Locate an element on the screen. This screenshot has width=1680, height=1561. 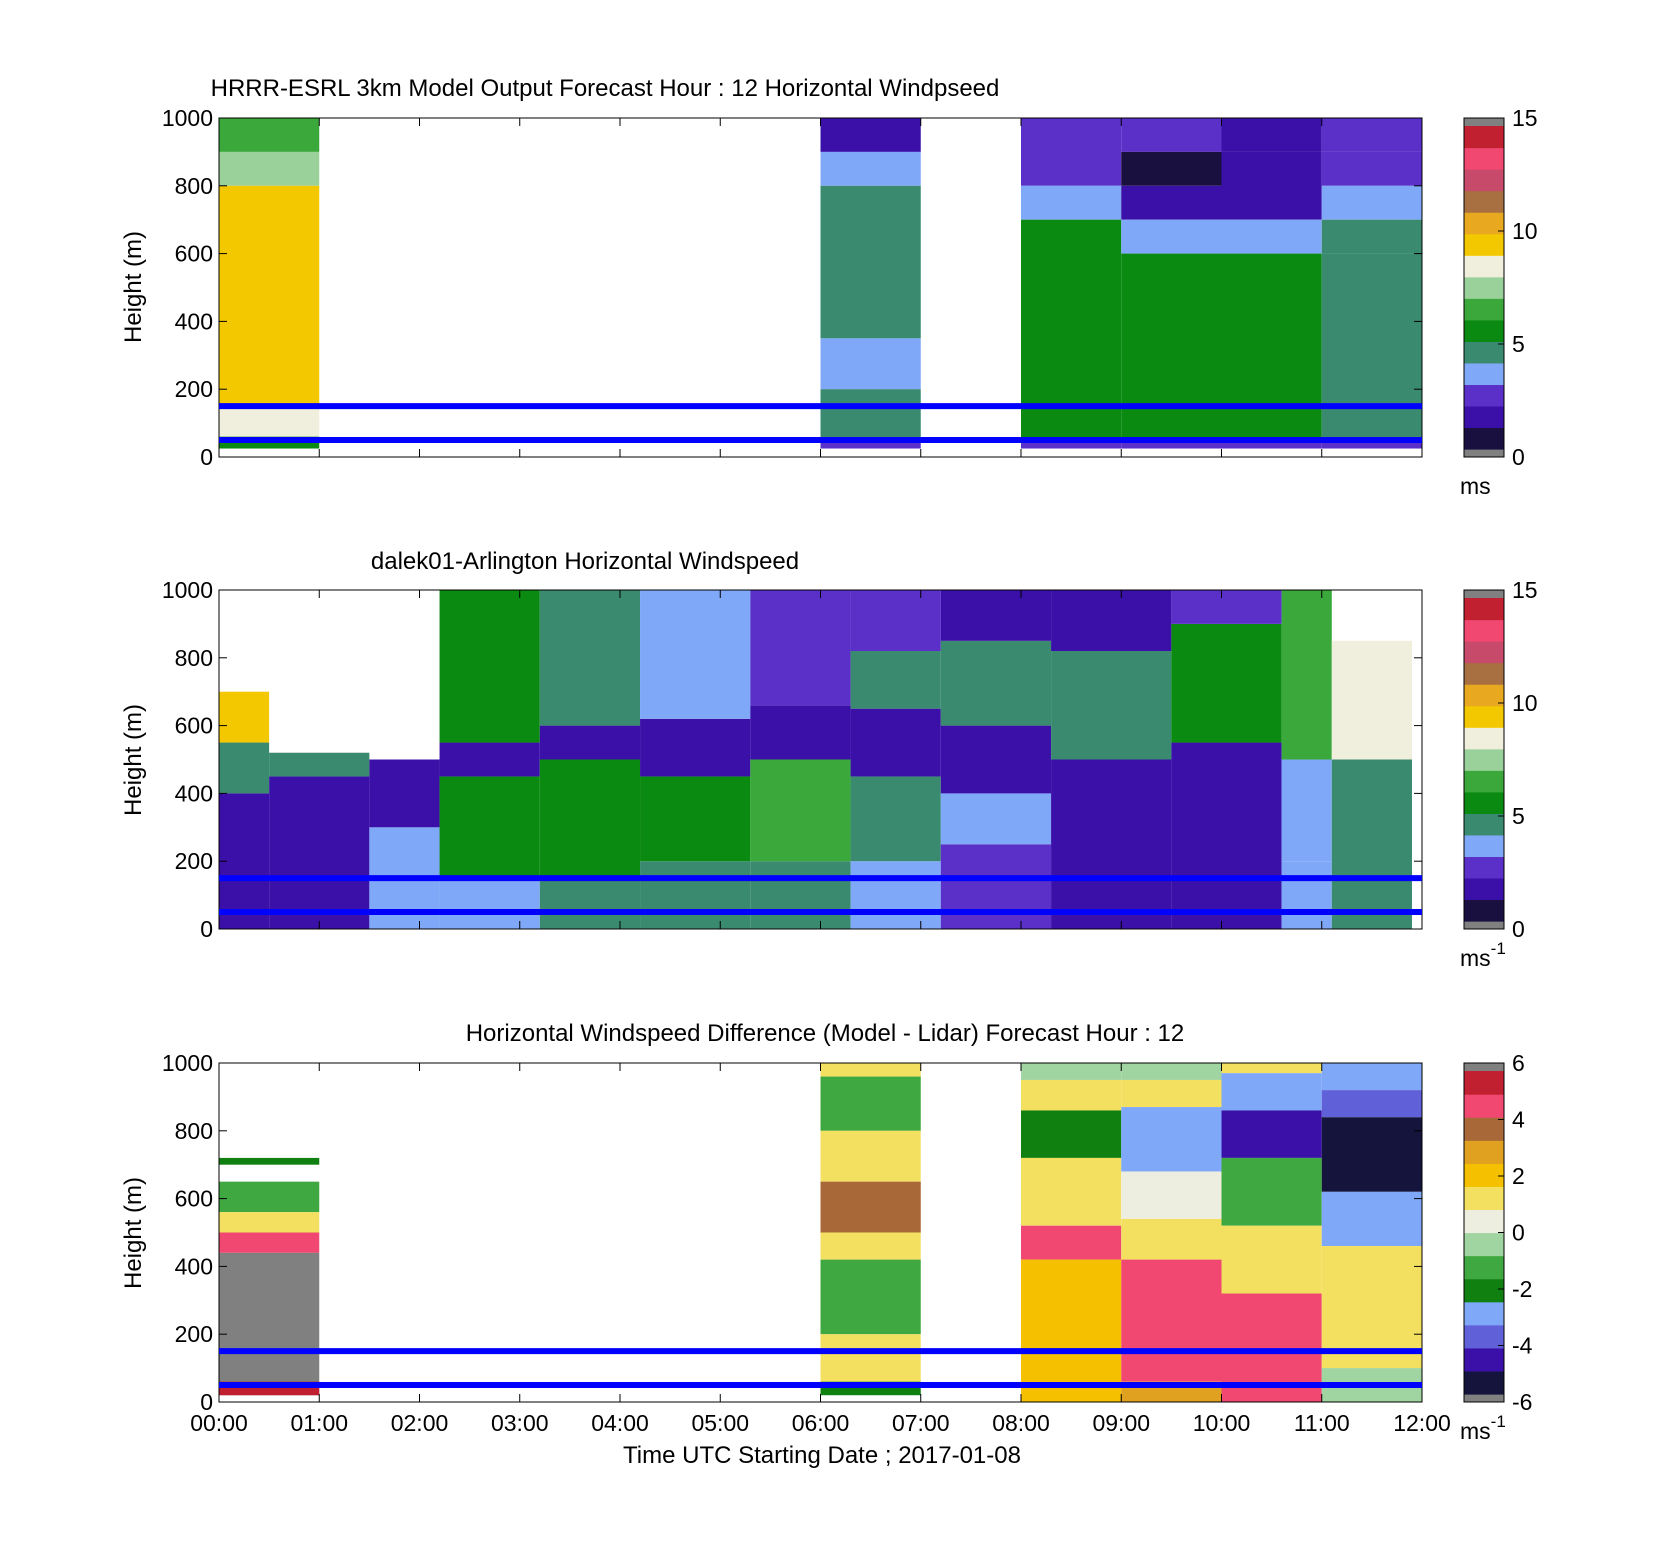
y-tick-label: 800 is located at coordinates (194, 186).